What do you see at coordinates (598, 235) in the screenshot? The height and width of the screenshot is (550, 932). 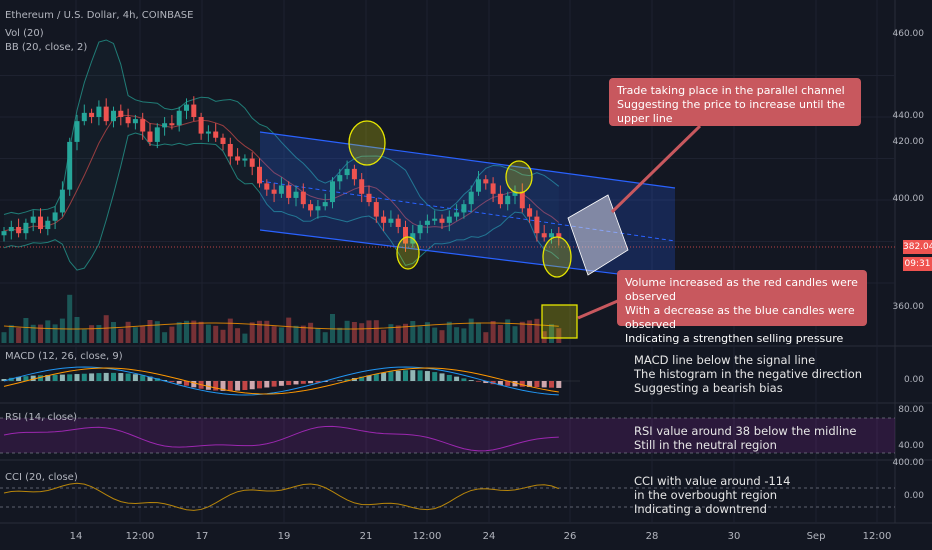 I see `target-arrow-box` at bounding box center [598, 235].